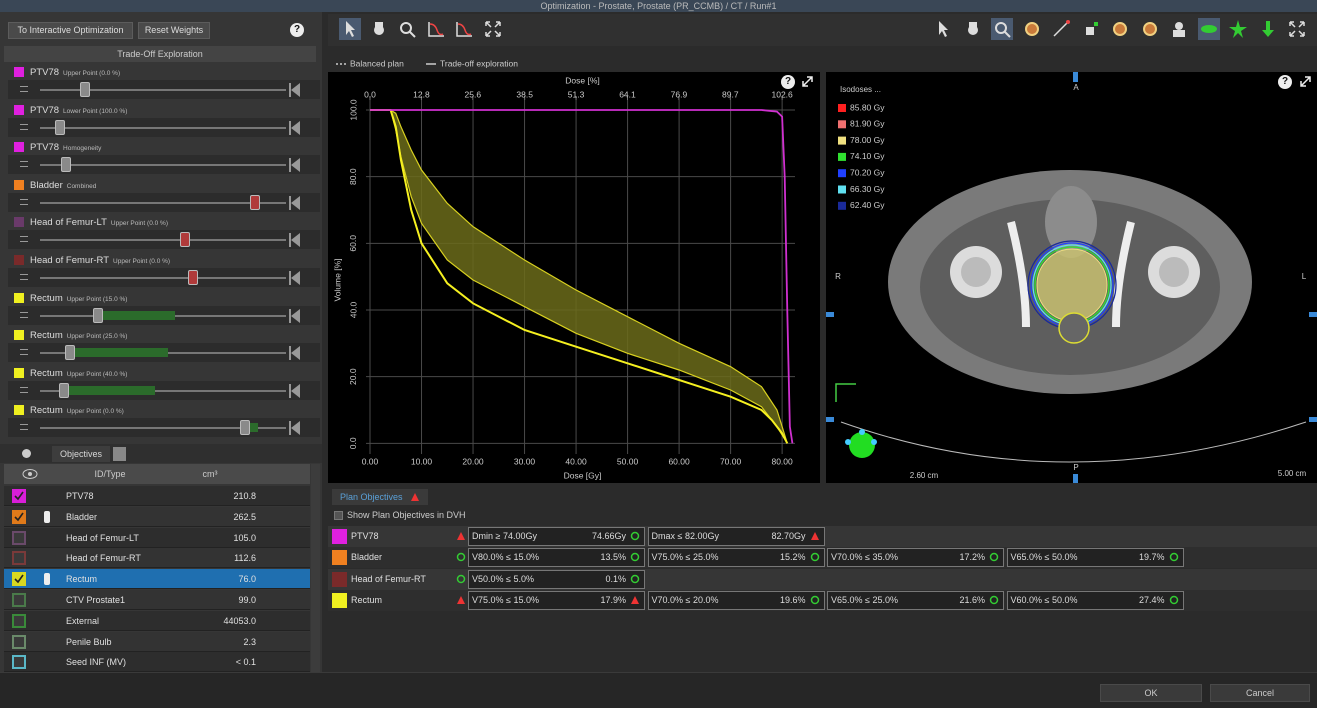 This screenshot has height=708, width=1317. I want to click on slider-handle-icon, so click(24, 89).